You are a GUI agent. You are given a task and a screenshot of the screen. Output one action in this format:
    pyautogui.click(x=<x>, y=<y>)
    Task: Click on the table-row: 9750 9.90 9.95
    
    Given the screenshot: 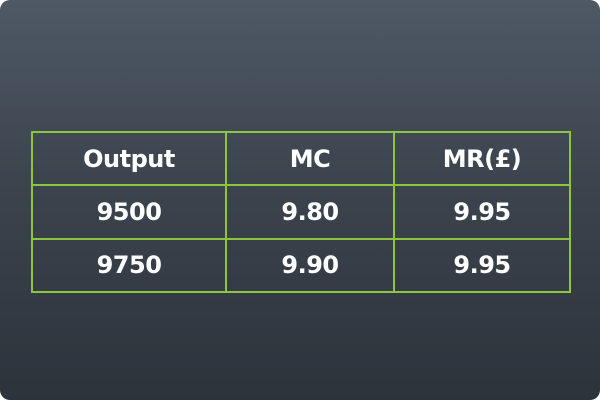 What is the action you would take?
    pyautogui.click(x=301, y=265)
    